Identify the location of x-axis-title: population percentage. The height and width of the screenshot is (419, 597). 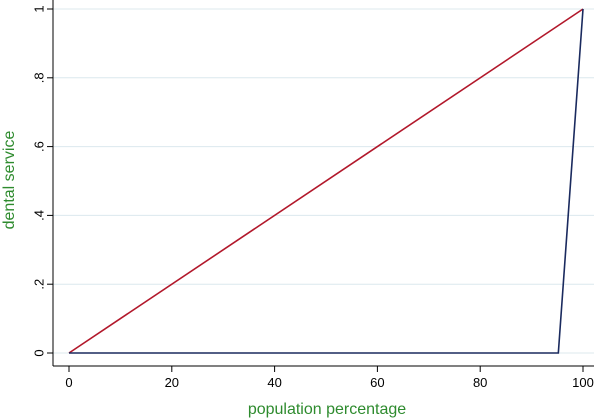
(327, 409).